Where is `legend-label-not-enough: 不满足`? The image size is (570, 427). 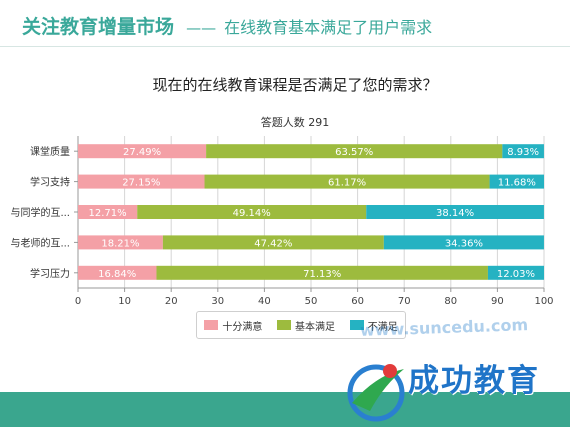 legend-label-not-enough: 不满足 is located at coordinates (382, 327).